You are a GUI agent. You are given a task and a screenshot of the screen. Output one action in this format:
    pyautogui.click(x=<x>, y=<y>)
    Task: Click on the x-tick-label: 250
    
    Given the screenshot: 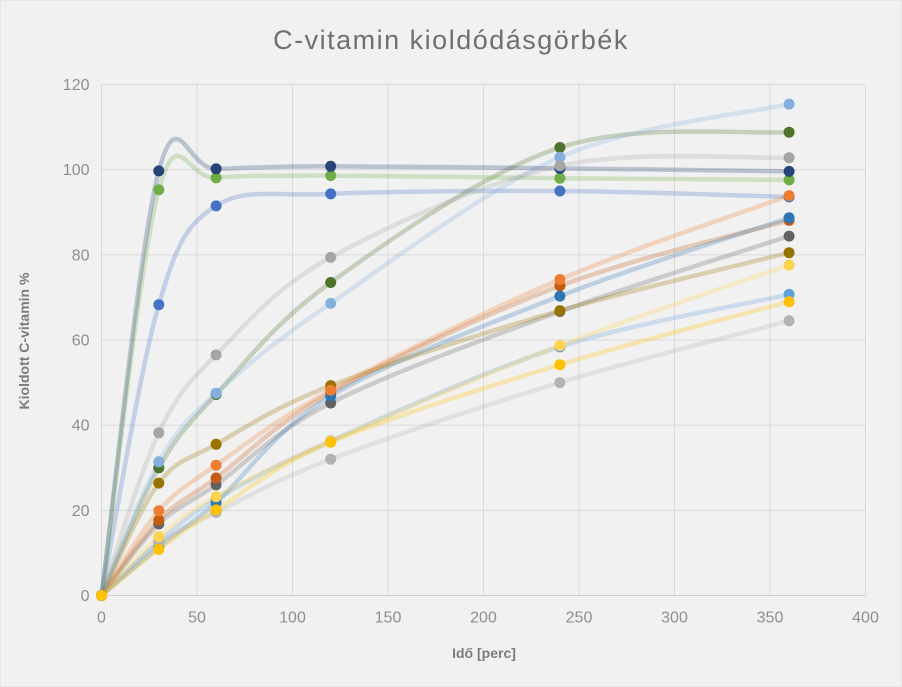 What is the action you would take?
    pyautogui.click(x=579, y=618)
    